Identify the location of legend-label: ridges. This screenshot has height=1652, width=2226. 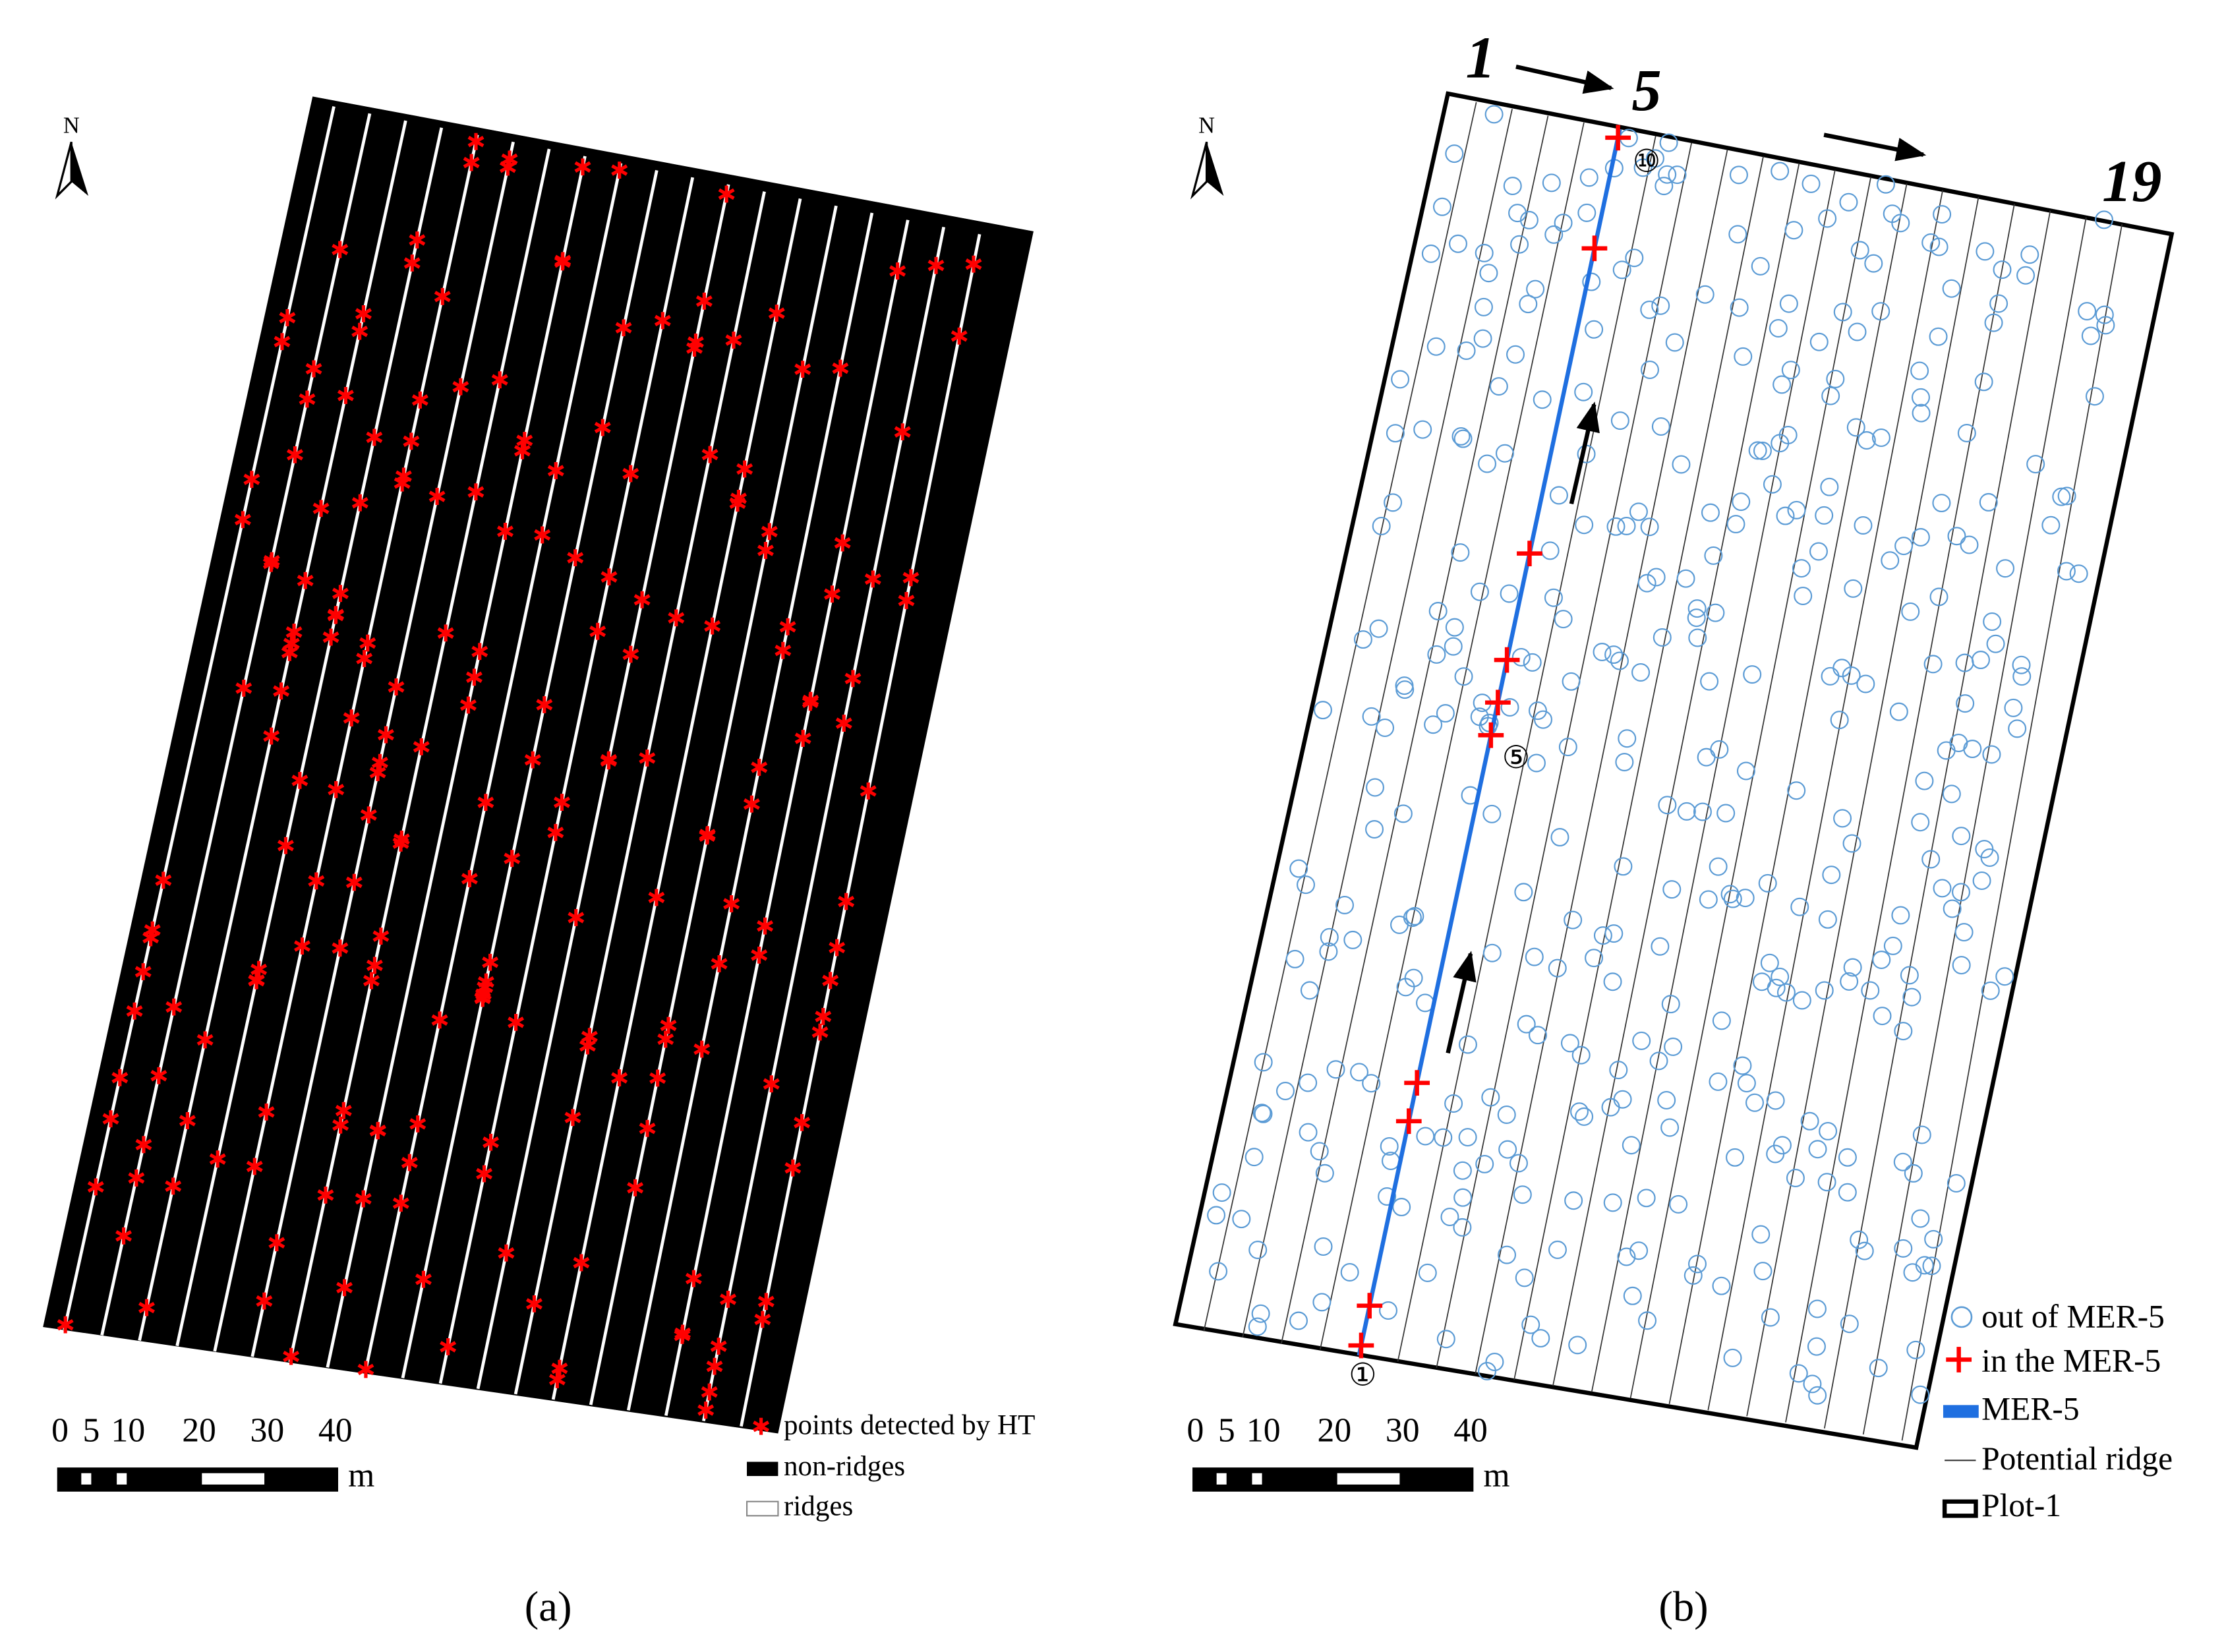
(818, 1505).